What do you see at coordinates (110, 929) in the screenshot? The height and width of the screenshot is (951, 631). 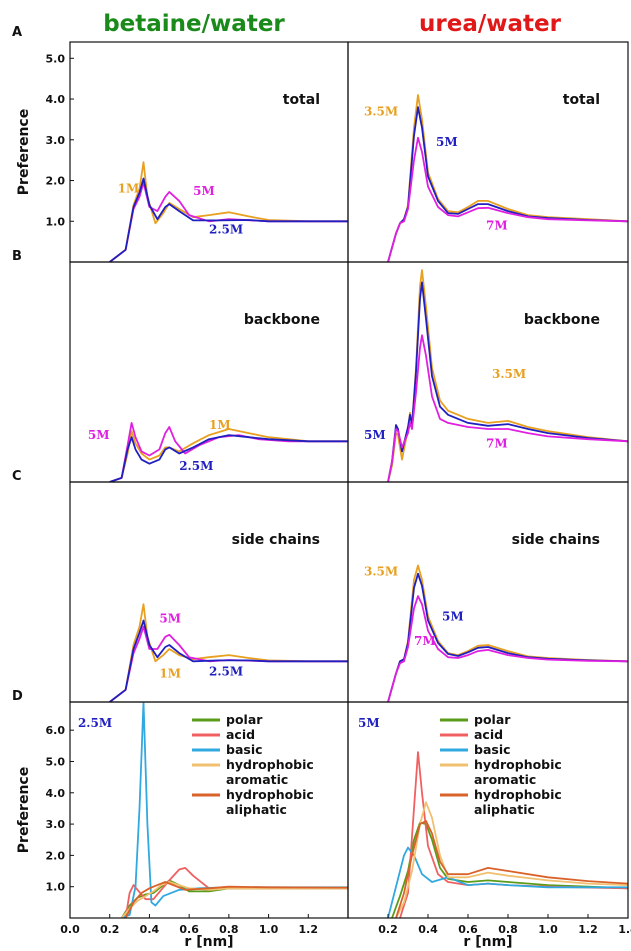 I see `x-tick-label: 0.2` at bounding box center [110, 929].